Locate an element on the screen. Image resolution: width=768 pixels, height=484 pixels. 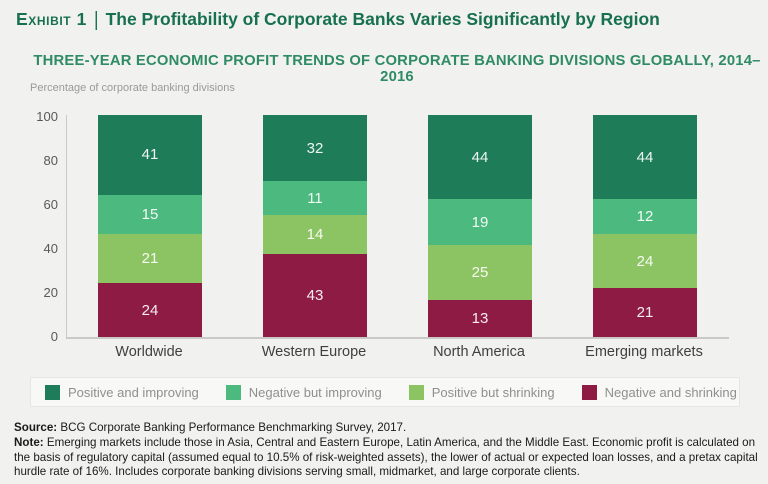
bar-segment: 43 is located at coordinates (315, 295).